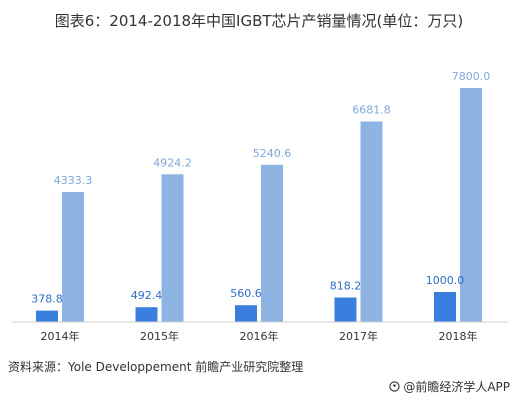 This screenshot has width=518, height=401. What do you see at coordinates (60, 336) in the screenshot?
I see `x-tick-label-1: 2014年` at bounding box center [60, 336].